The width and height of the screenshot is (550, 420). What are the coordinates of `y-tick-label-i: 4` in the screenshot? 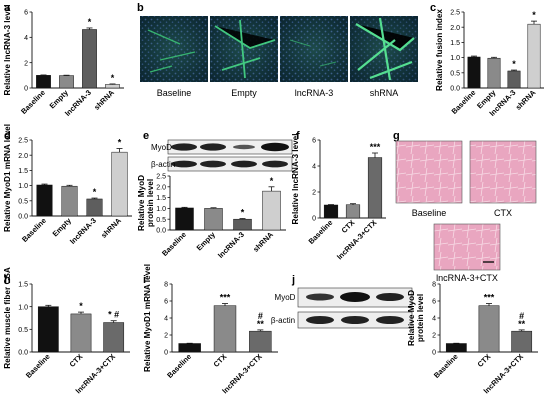 It's located at (166, 319).